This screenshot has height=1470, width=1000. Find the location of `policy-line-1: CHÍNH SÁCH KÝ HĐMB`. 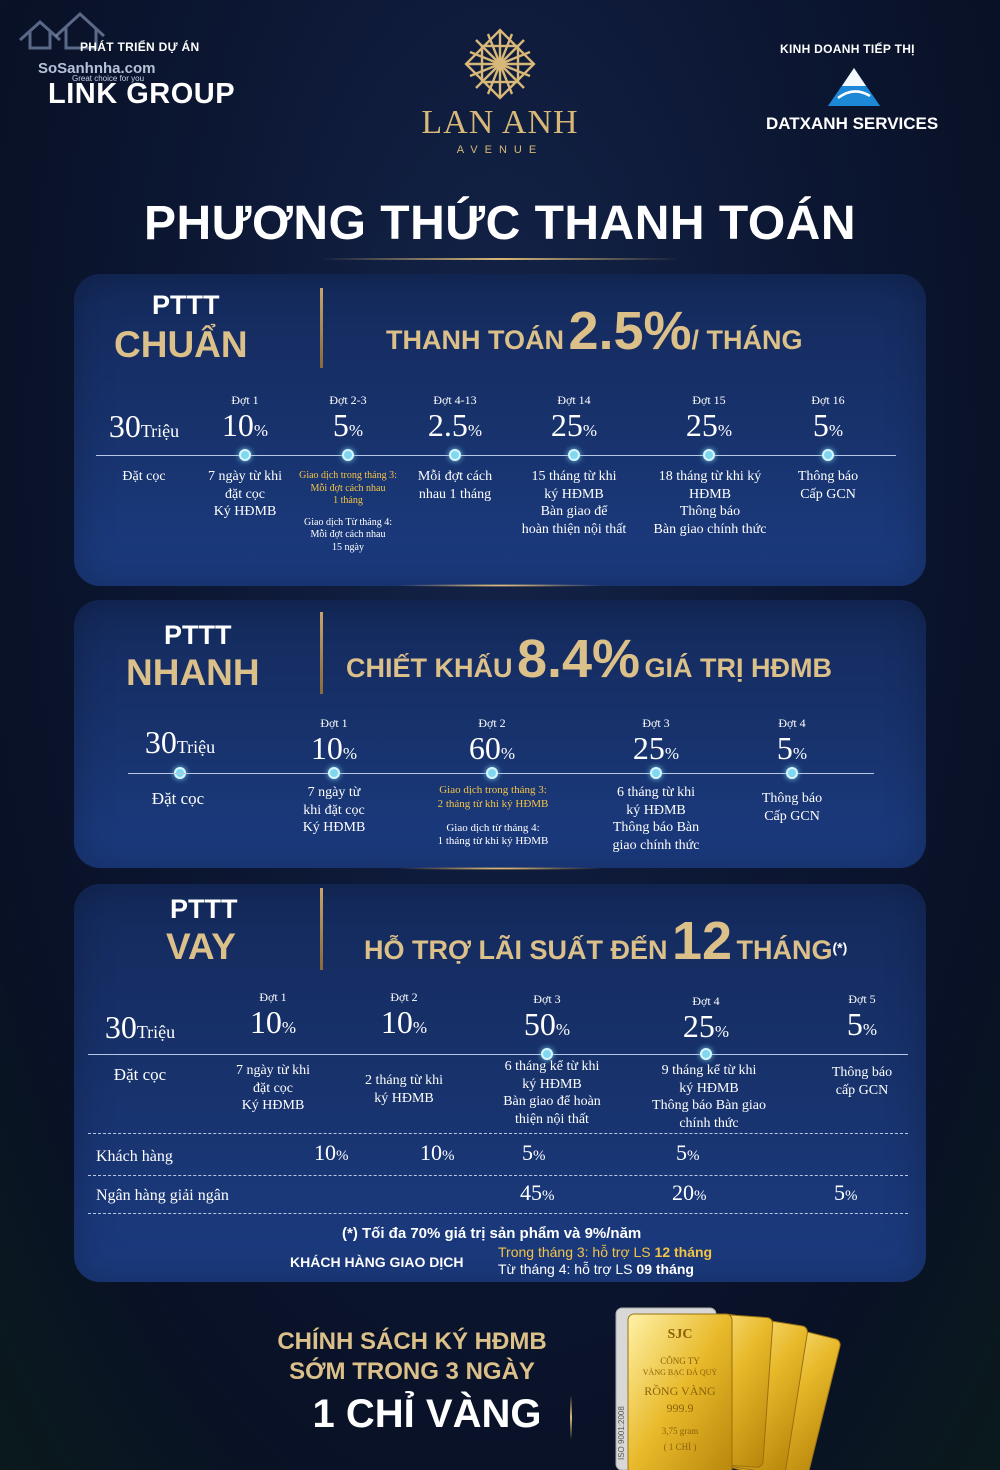

policy-line-1: CHÍNH SÁCH KÝ HĐMB is located at coordinates (412, 1341).